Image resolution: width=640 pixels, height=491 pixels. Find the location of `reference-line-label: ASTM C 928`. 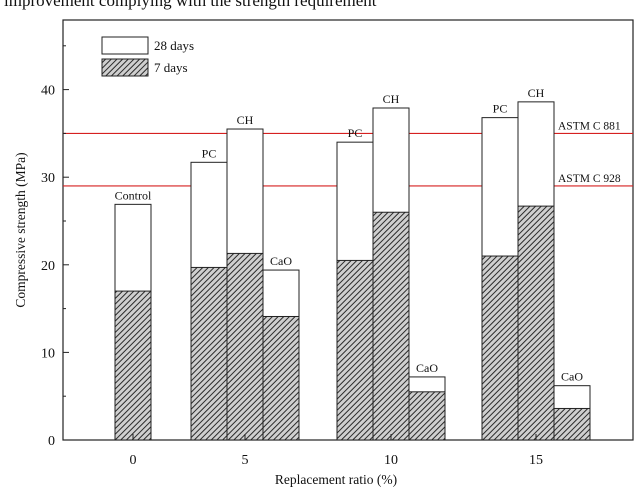

reference-line-label: ASTM C 928 is located at coordinates (589, 179).